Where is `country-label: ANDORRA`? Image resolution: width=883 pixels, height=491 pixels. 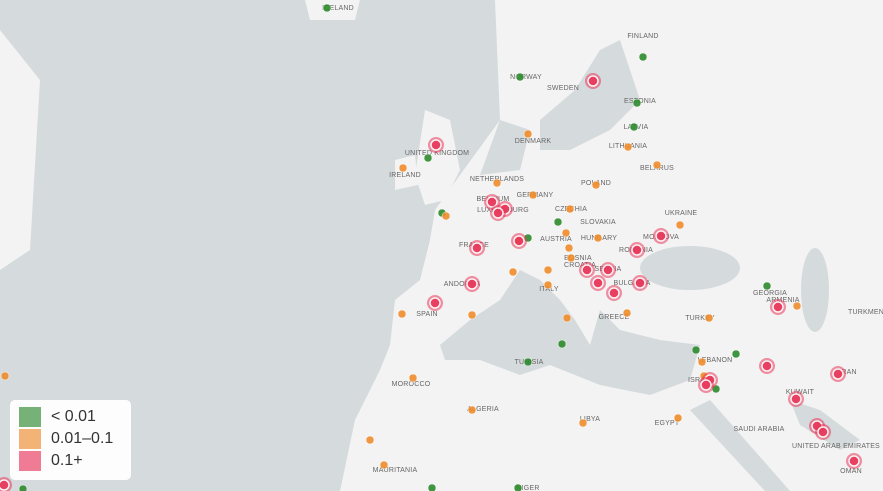
country-label: ANDORRA is located at coordinates (462, 284).